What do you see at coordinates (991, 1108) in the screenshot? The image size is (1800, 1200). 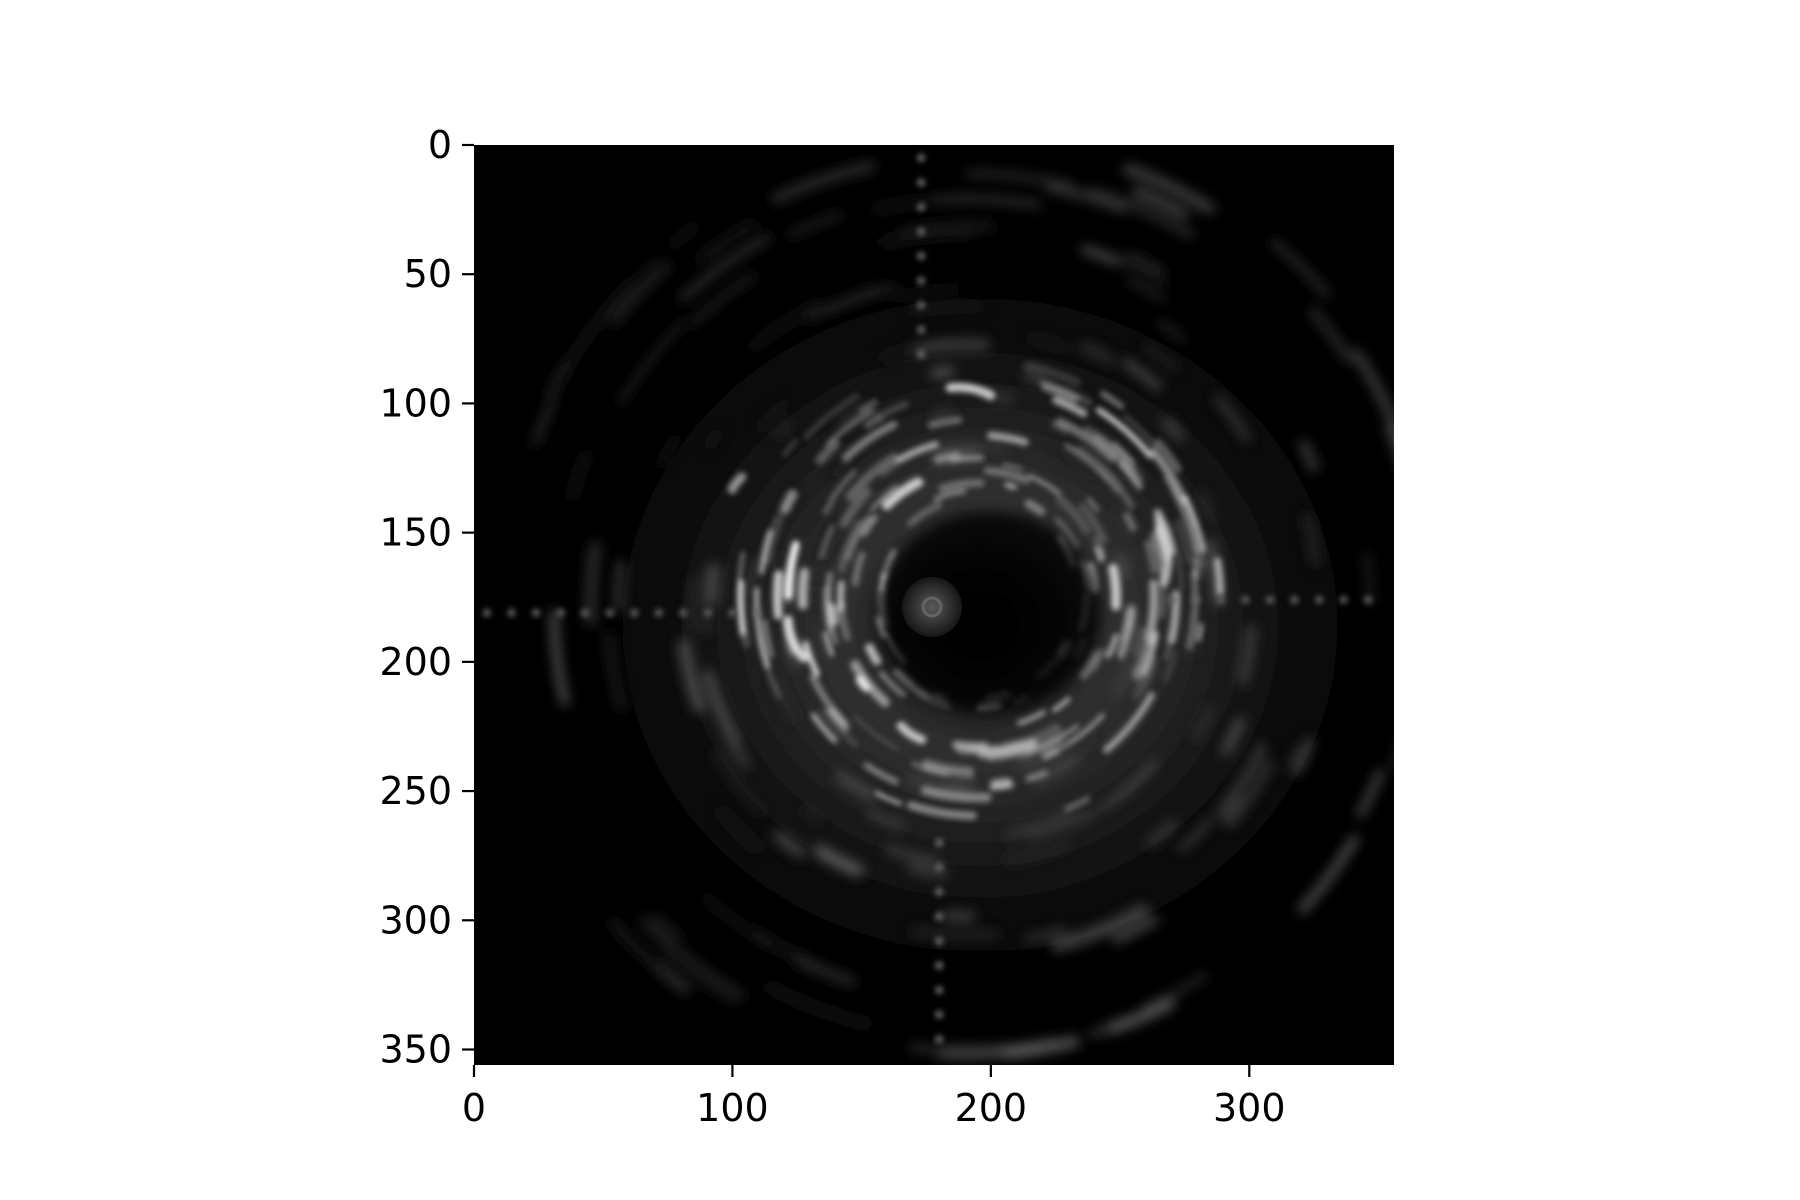 I see `x-tick-label: 200` at bounding box center [991, 1108].